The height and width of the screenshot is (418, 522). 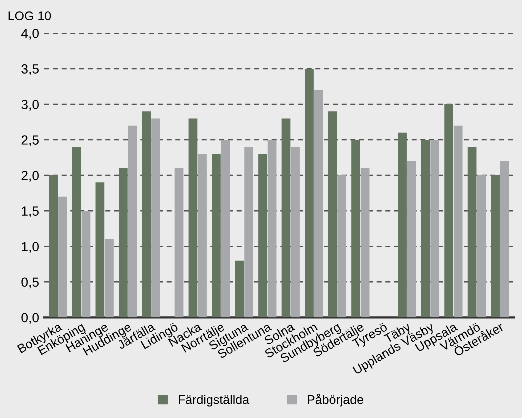 I want to click on legend-label: Färdigställda, so click(x=214, y=401).